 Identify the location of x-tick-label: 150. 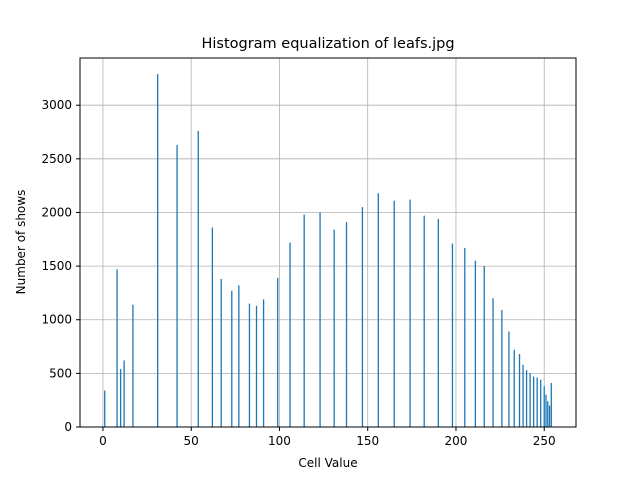
(367, 441).